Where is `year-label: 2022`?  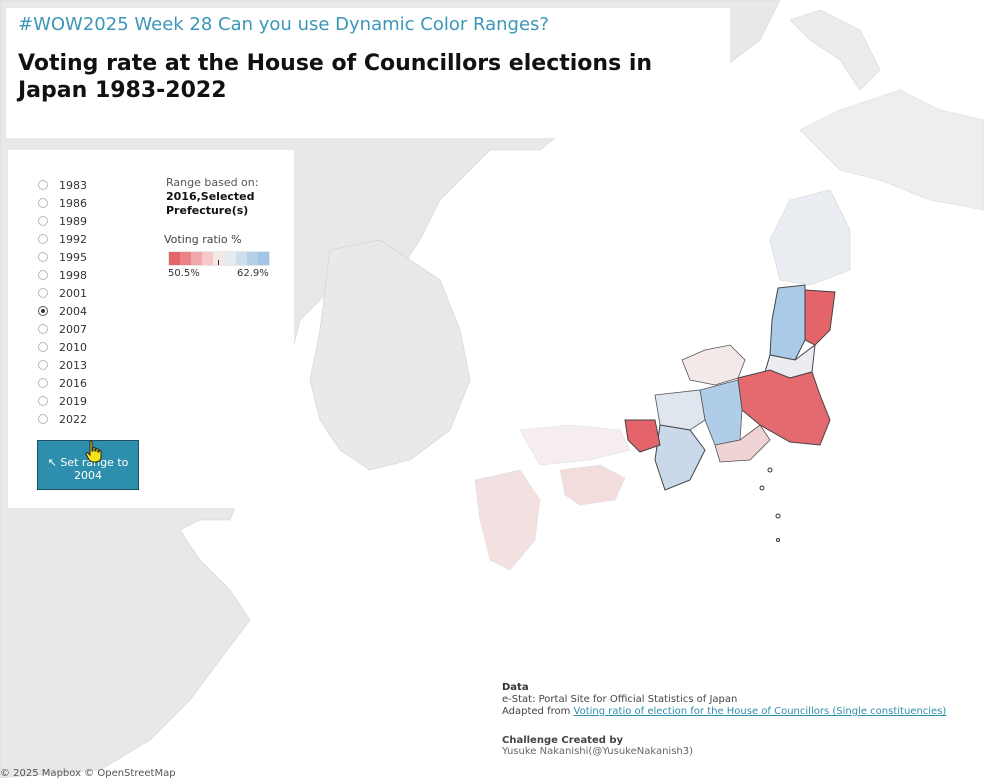 year-label: 2022 is located at coordinates (73, 419).